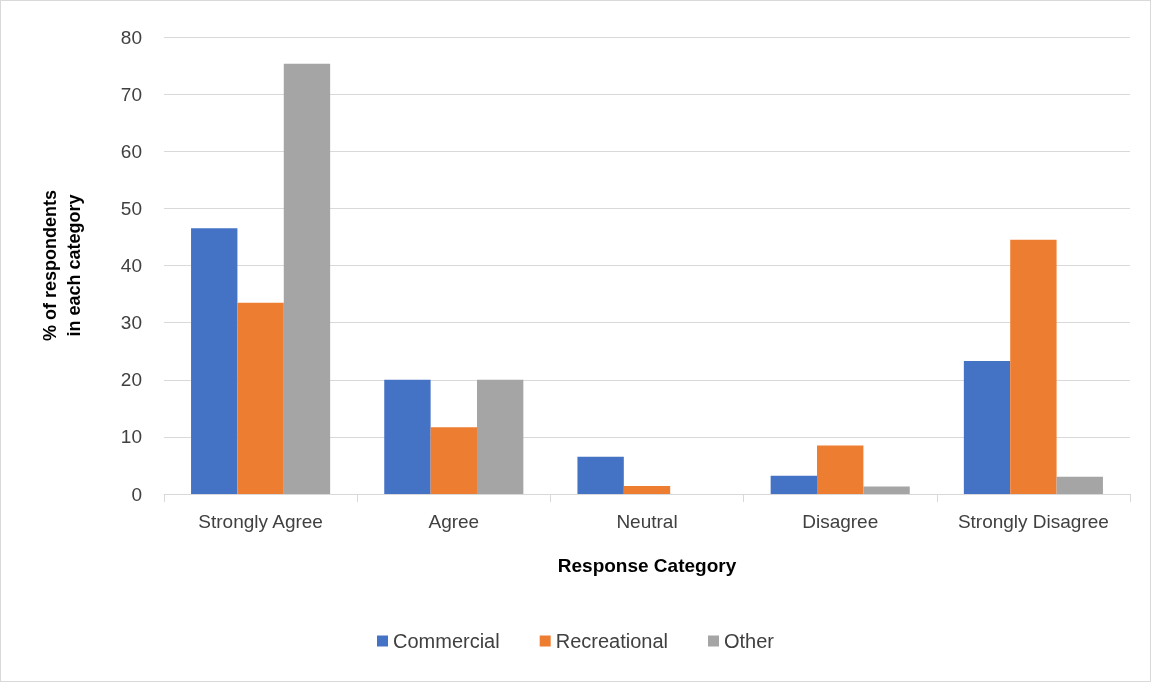  I want to click on legend-label: Commercial, so click(446, 641).